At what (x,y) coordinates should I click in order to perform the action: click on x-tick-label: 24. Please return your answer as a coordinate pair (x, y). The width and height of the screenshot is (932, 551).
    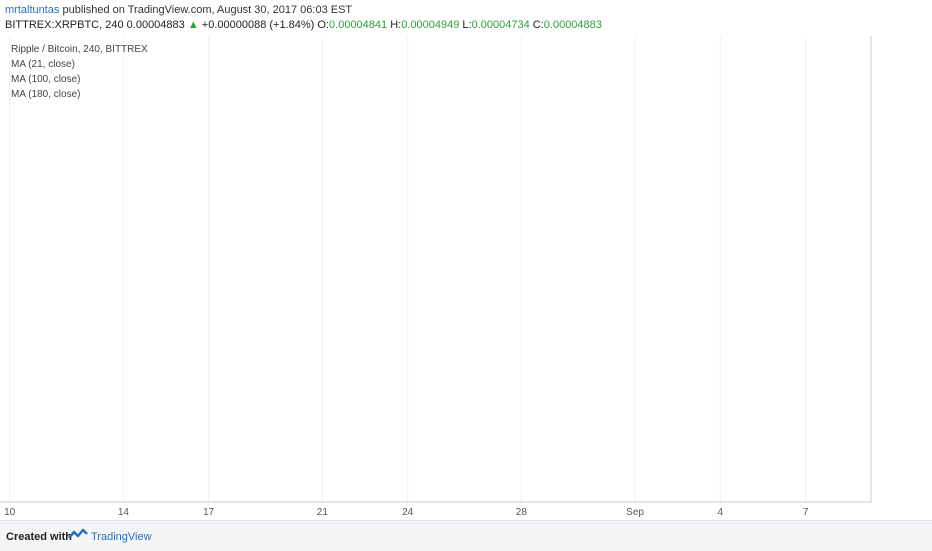
    Looking at the image, I should click on (408, 512).